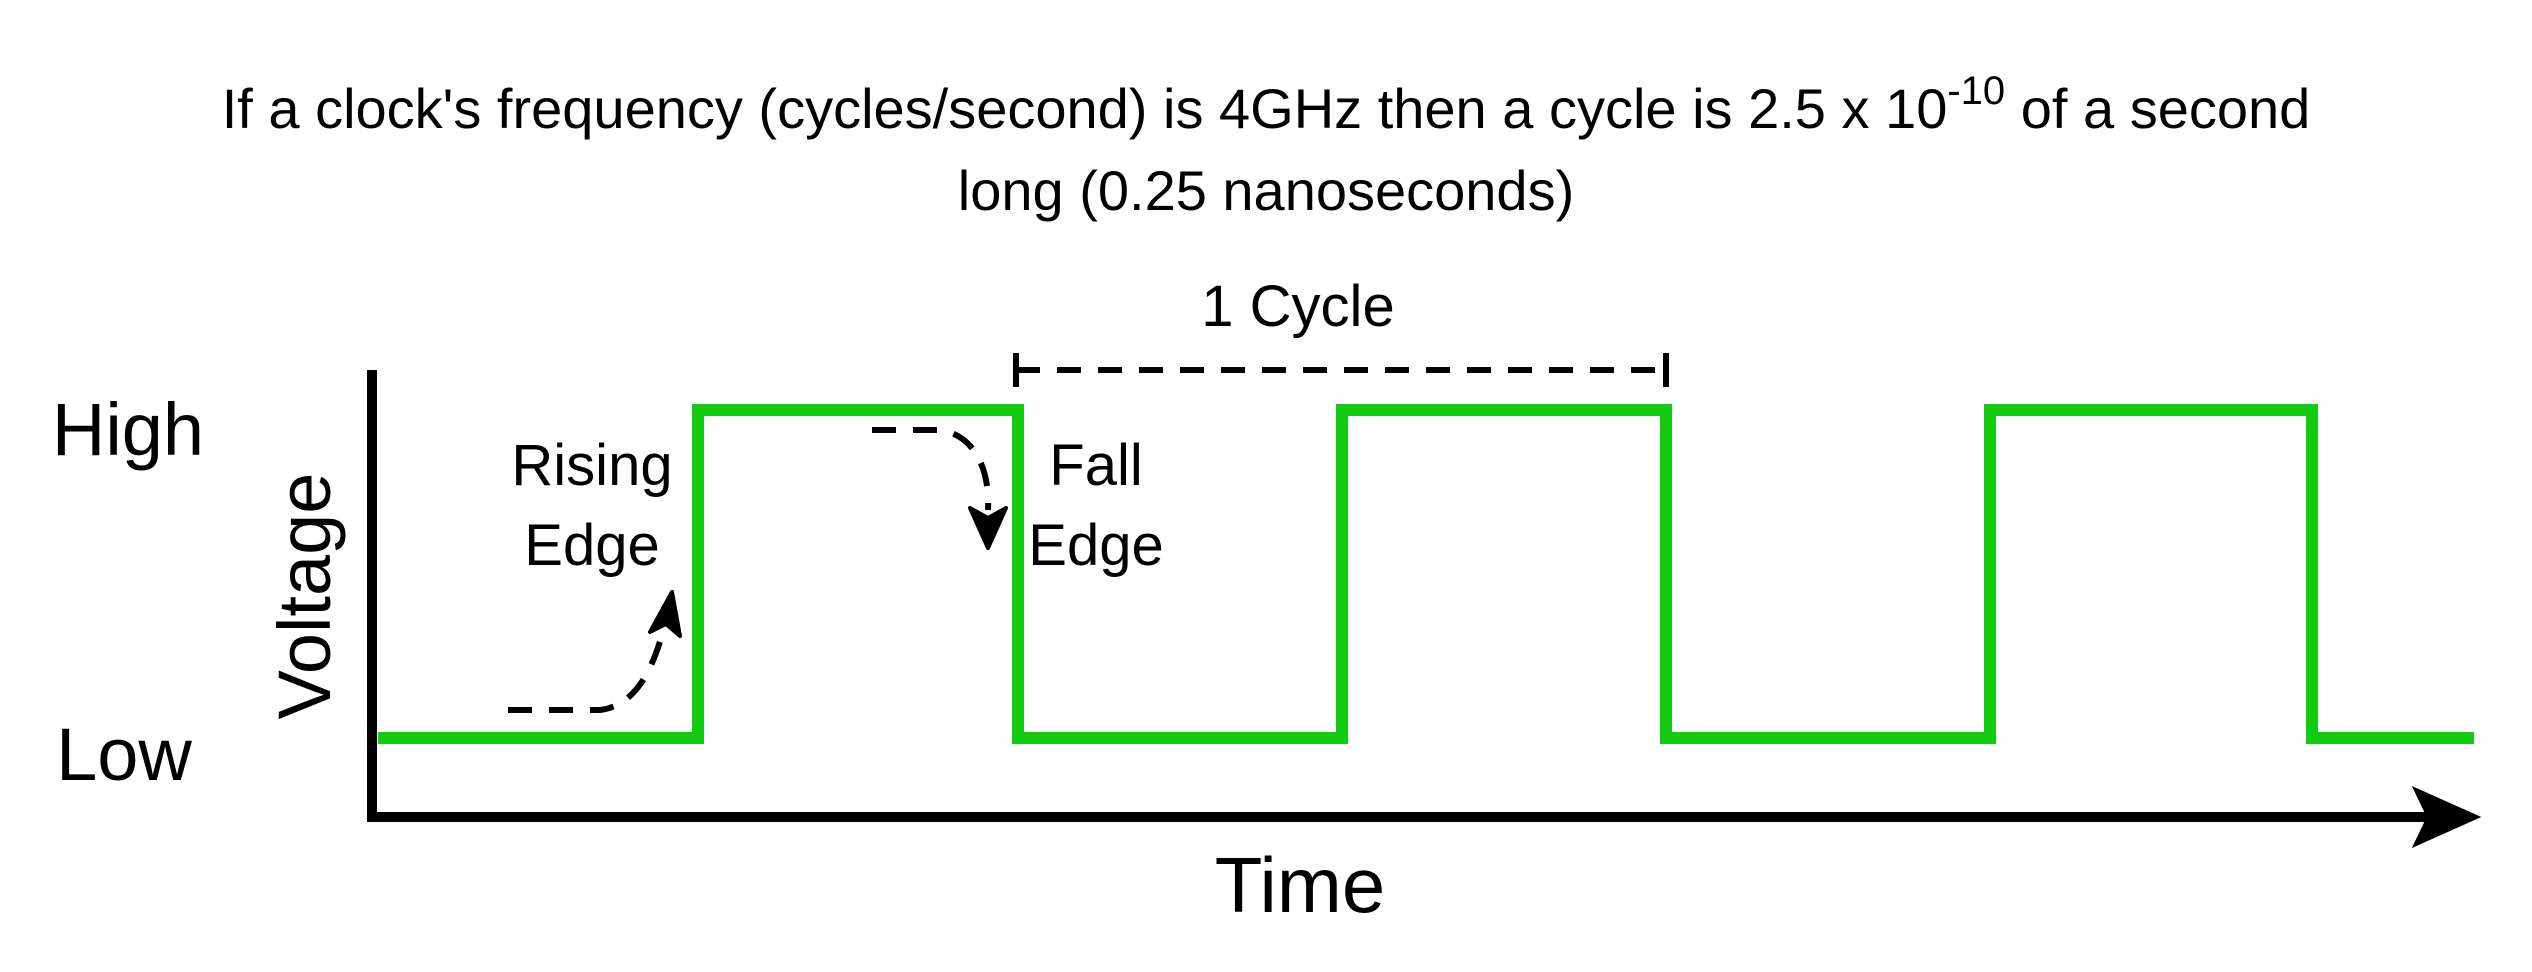  I want to click on rising-edge-arrowhead, so click(665, 614).